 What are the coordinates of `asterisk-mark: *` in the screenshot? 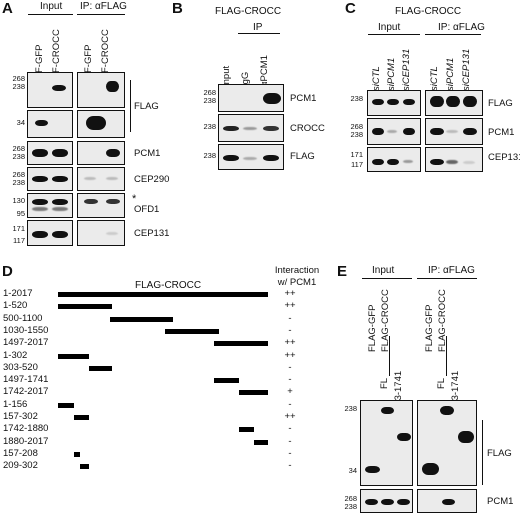 It's located at (134, 199).